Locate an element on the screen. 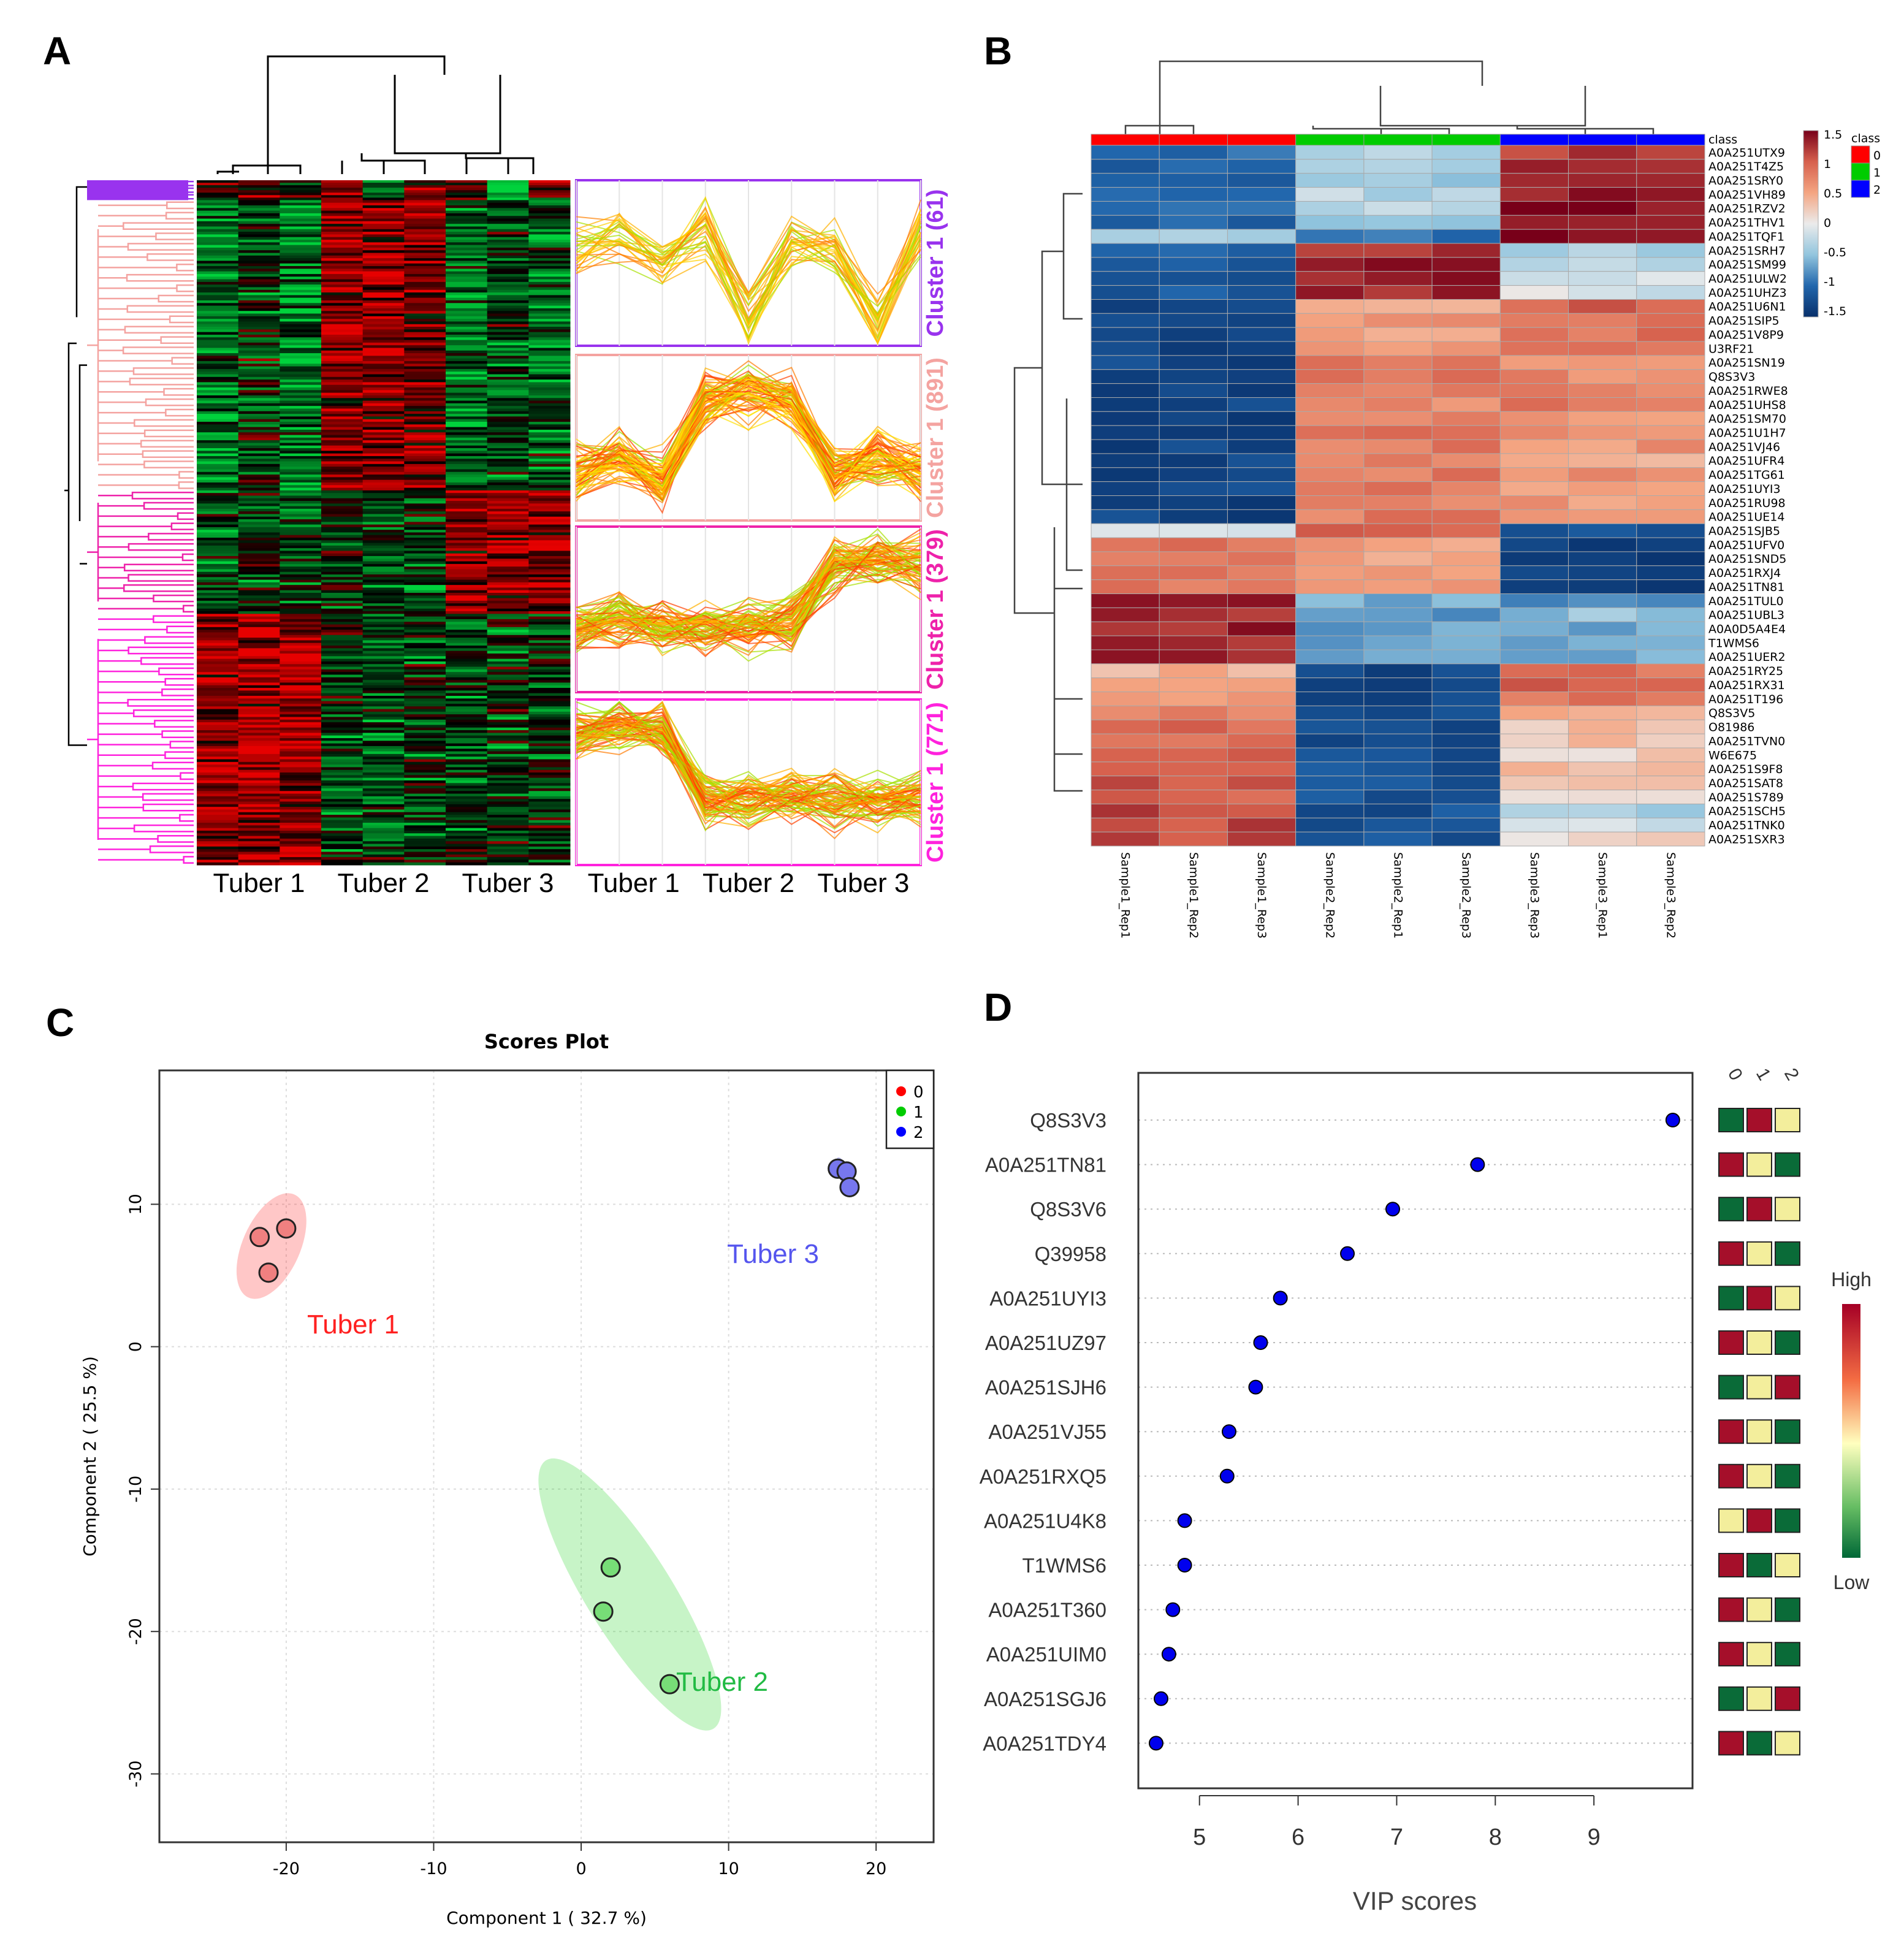 This screenshot has width=1904, height=1952. y-tick-label: -10 is located at coordinates (135, 1489).